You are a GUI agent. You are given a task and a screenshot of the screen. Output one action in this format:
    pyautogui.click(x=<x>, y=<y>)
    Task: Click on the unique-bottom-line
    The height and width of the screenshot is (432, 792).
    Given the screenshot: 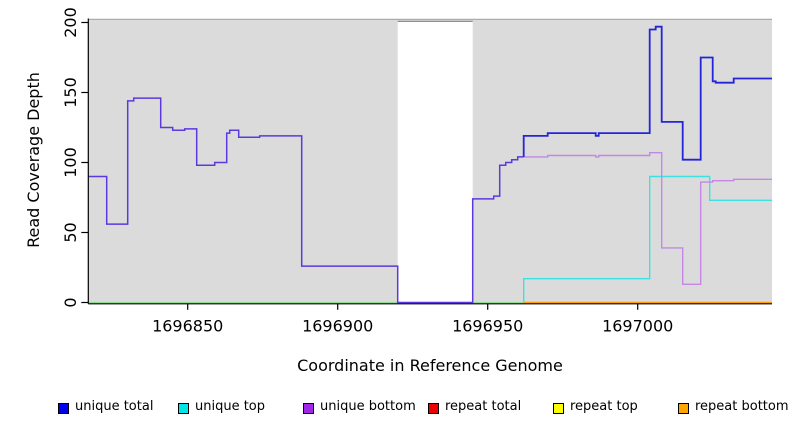 What is the action you would take?
    pyautogui.click(x=648, y=218)
    